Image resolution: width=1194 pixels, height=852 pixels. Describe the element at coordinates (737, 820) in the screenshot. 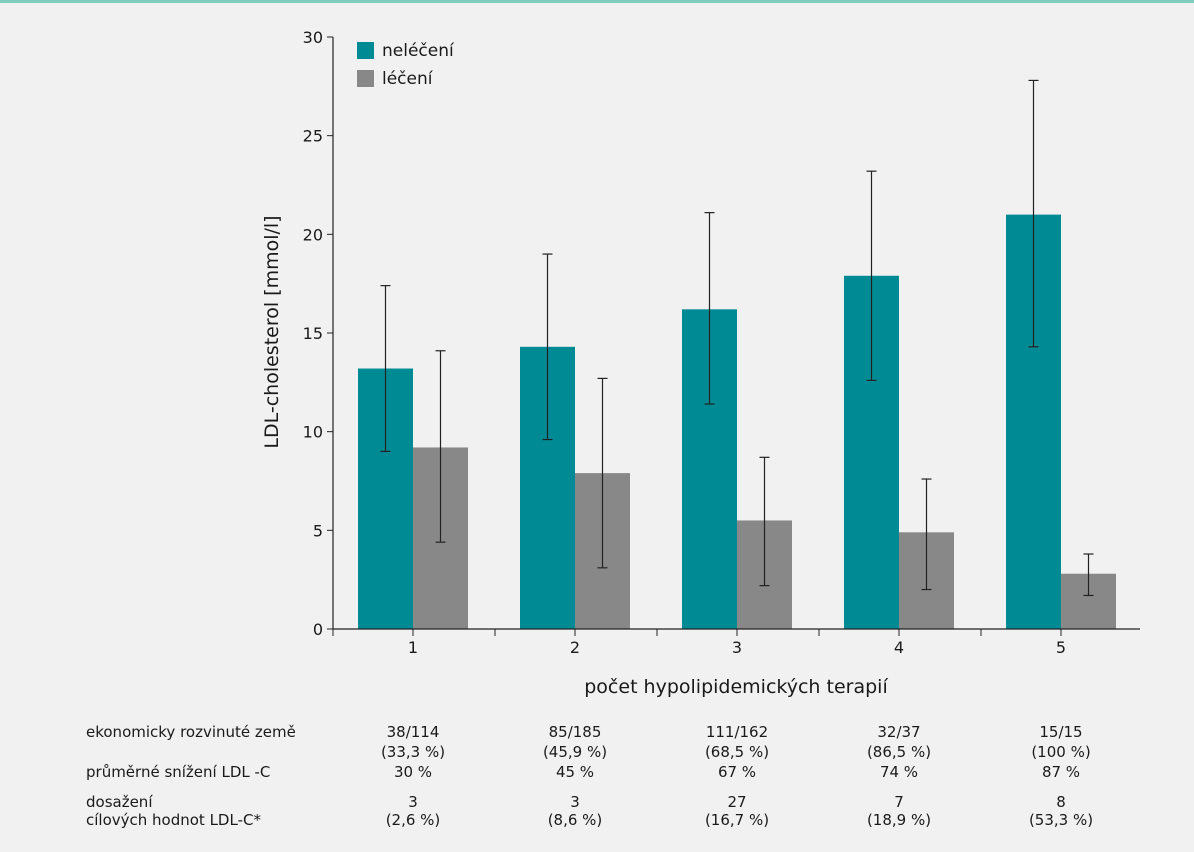

I see `goal-pct-3: (16,7 %)` at that location.